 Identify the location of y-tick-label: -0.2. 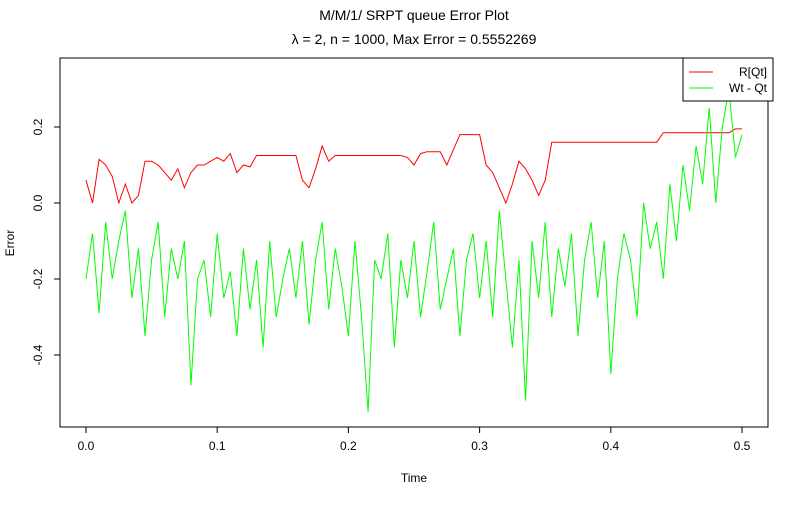
(38, 278).